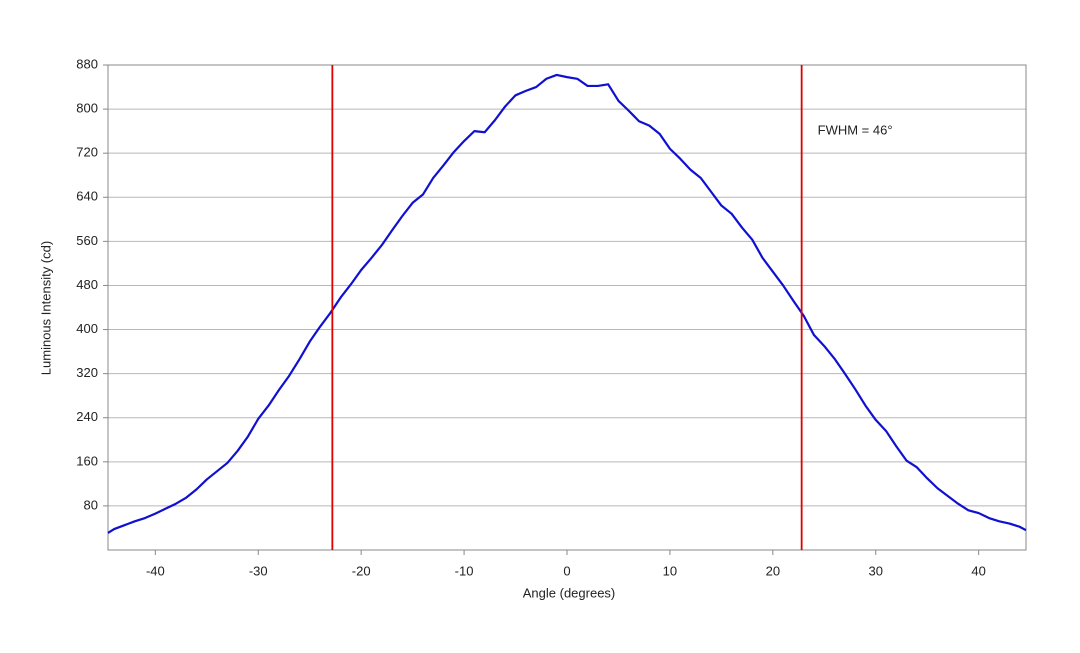 The height and width of the screenshot is (653, 1080). What do you see at coordinates (978, 570) in the screenshot?
I see `x-tick-label: 40` at bounding box center [978, 570].